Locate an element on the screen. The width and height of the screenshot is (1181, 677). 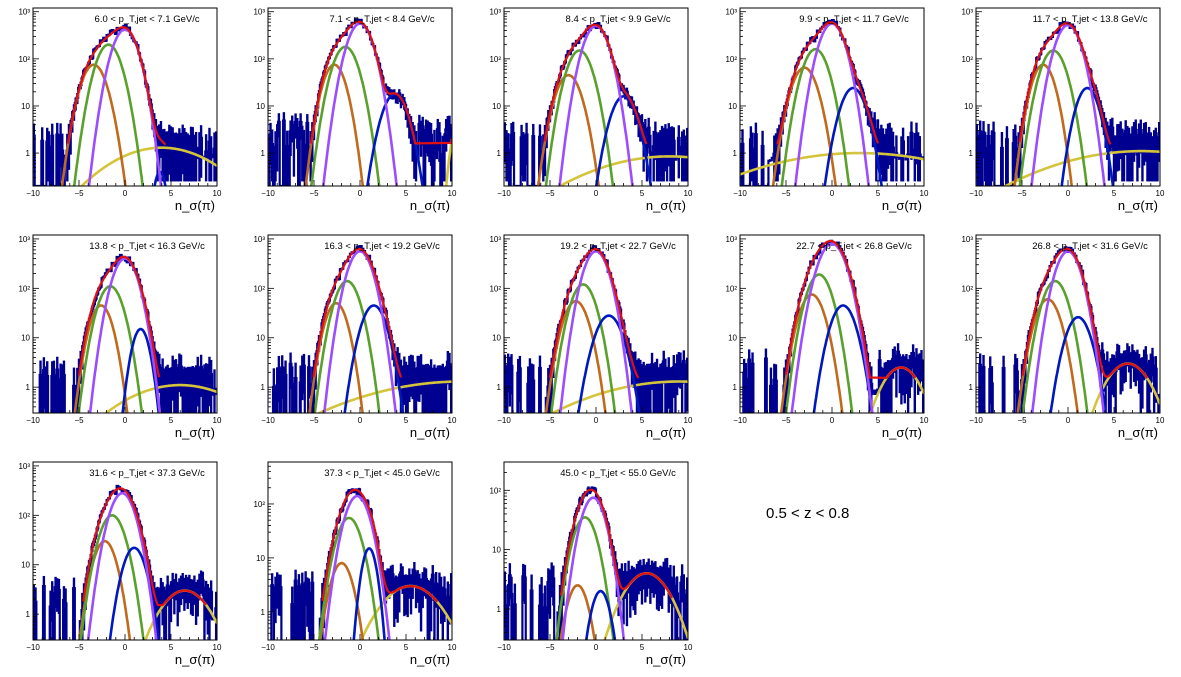
panel-title: 45.0 < p_T,jet < 55.0 GeV/c is located at coordinates (618, 473).